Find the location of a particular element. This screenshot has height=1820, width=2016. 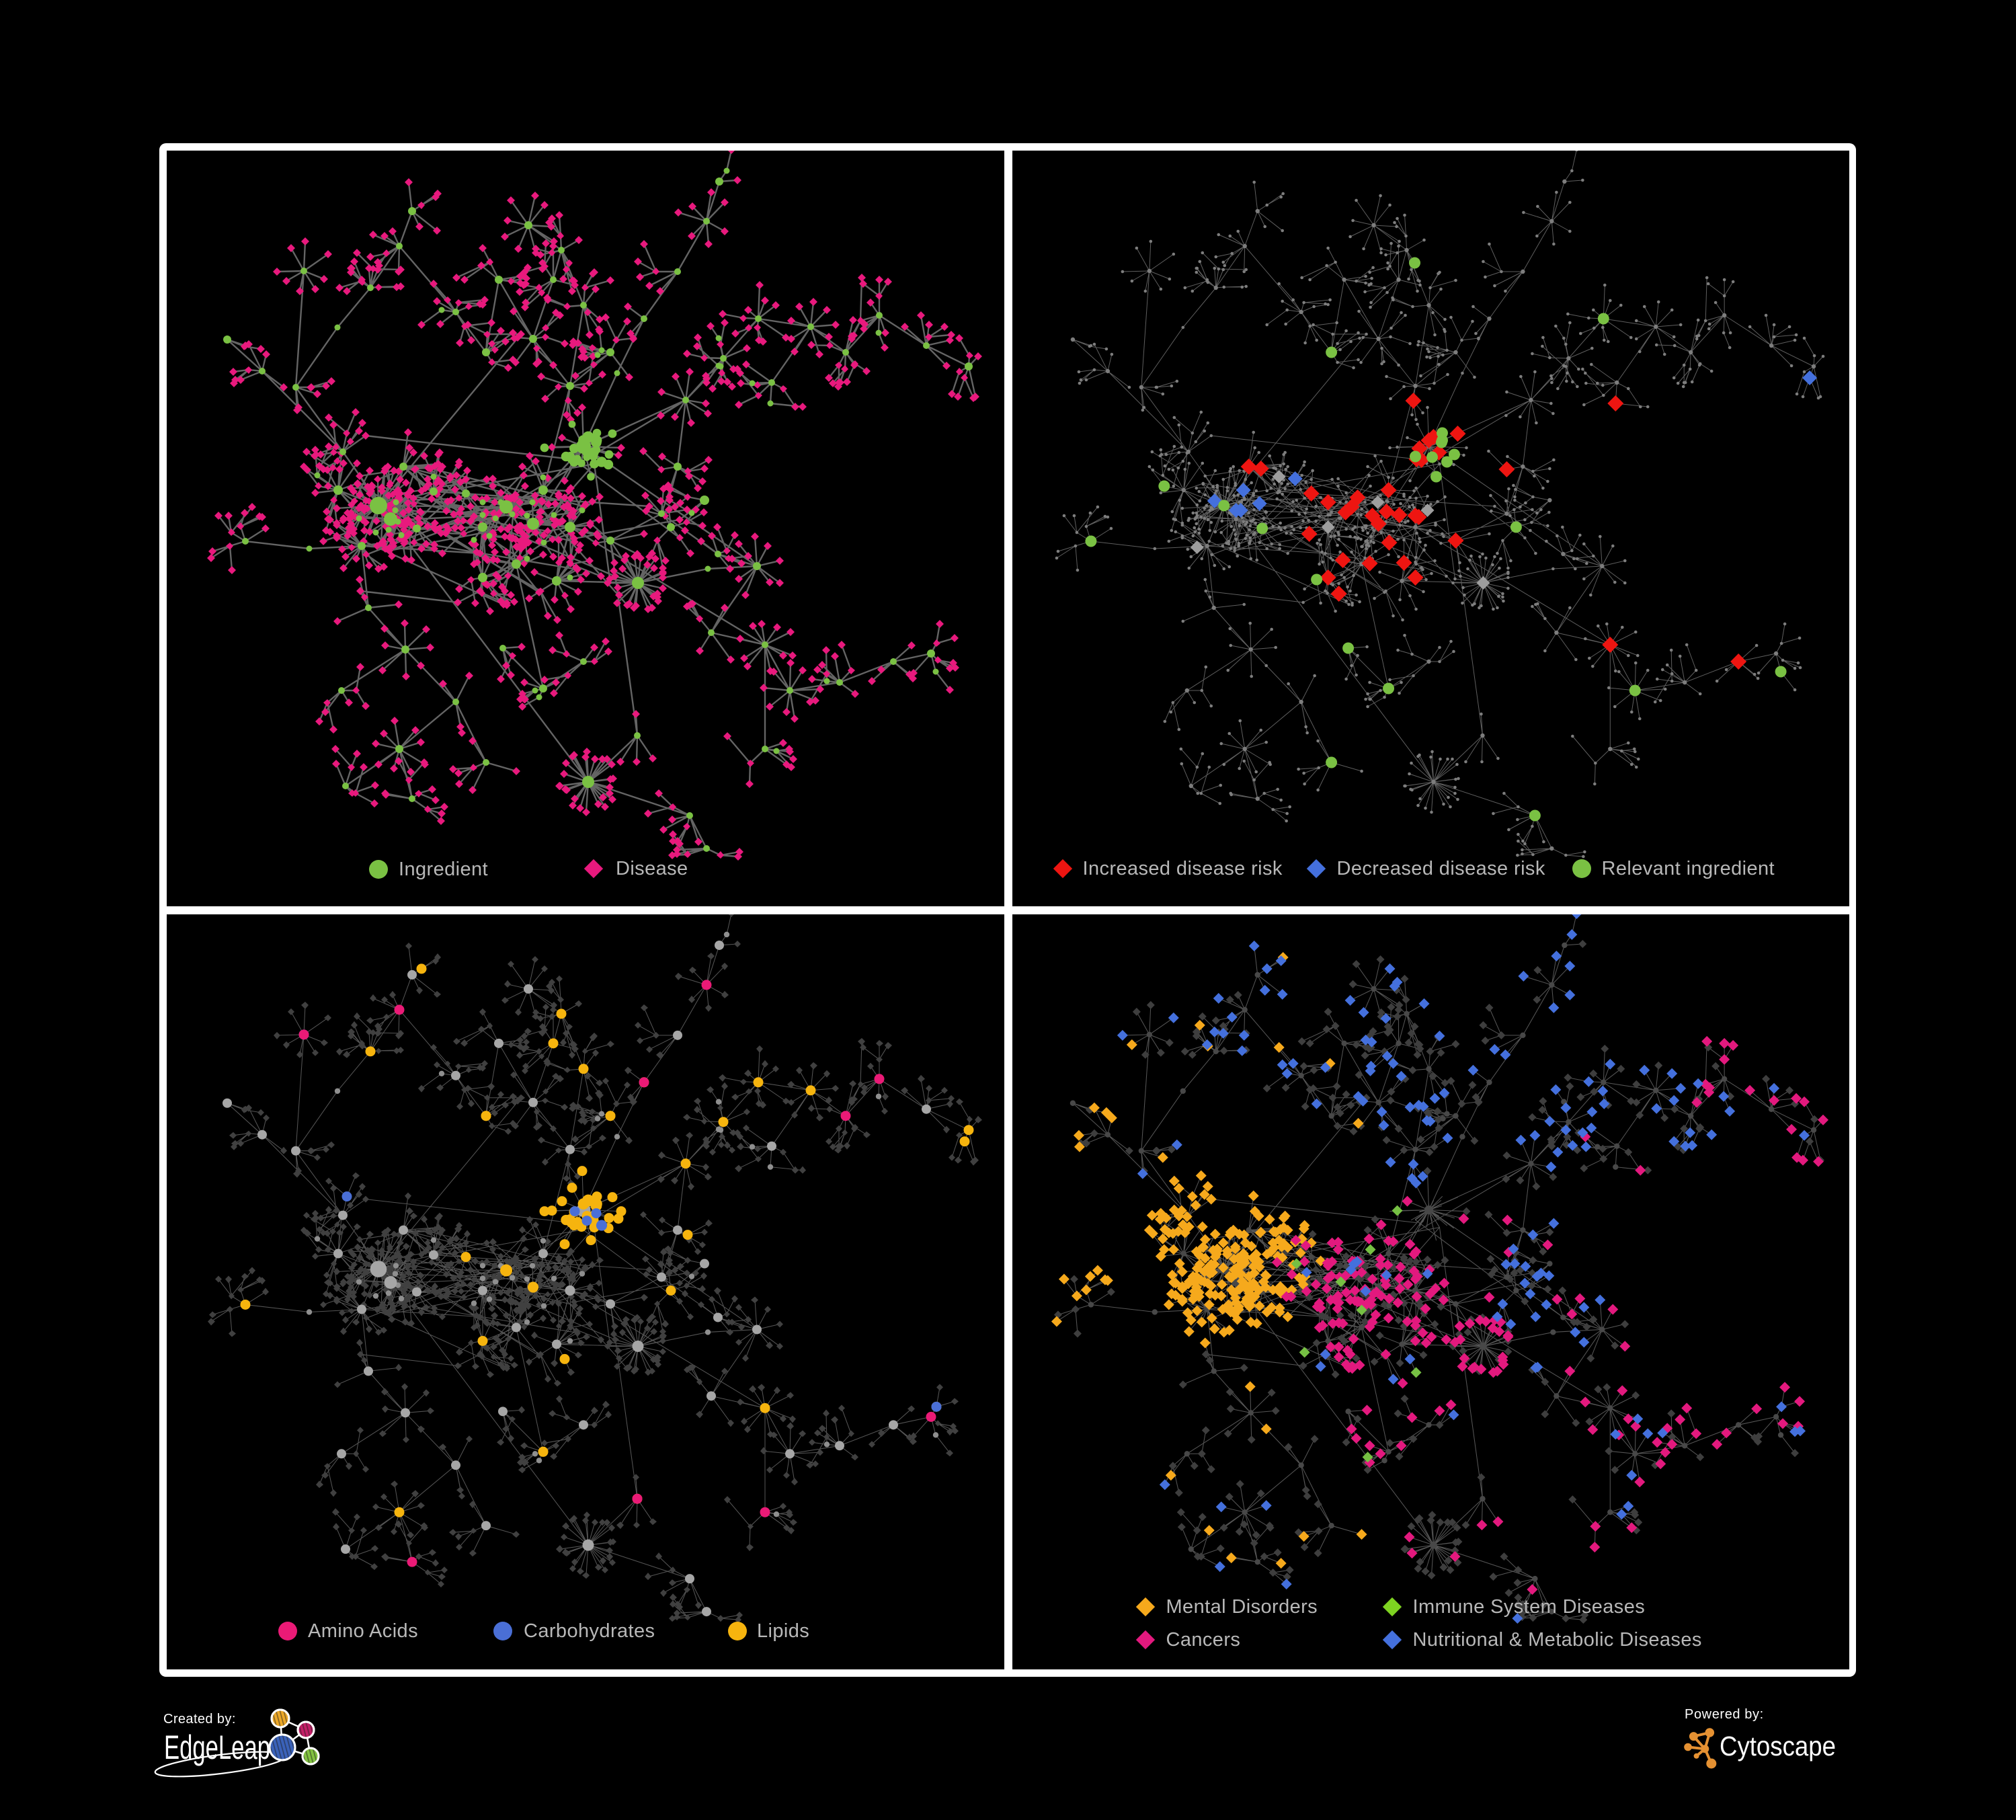

svg-text: Cytoscape is located at coordinates (1778, 1746).